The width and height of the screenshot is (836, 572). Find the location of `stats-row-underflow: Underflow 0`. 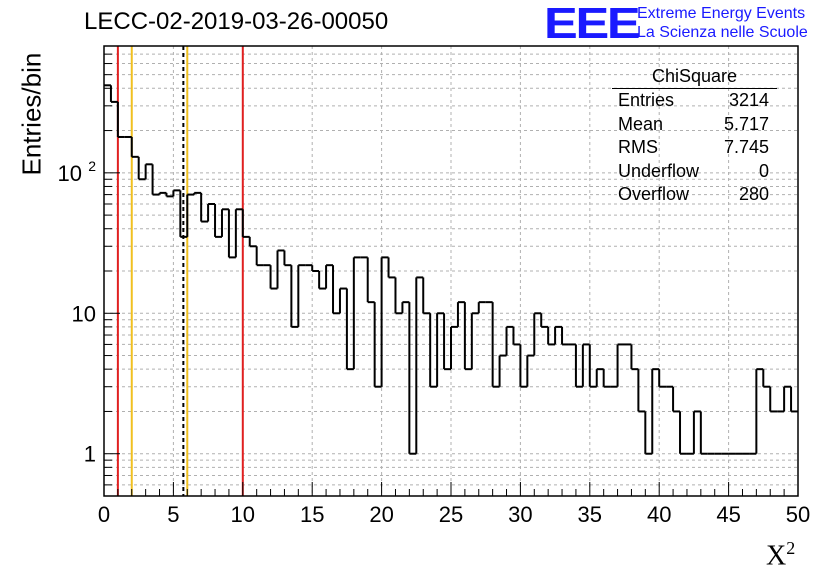

stats-row-underflow: Underflow 0 is located at coordinates (694, 172).